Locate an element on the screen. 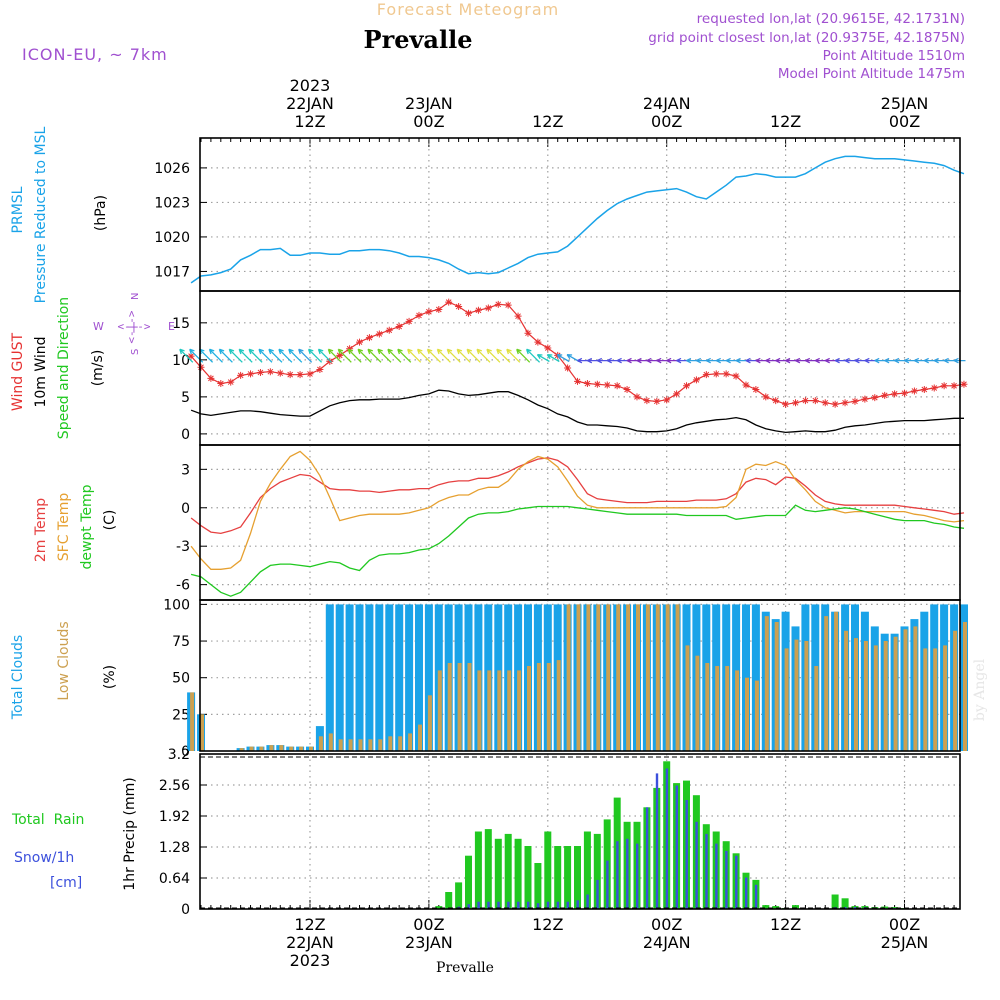 This screenshot has width=1000, height=1000. pressure-unit: (hPa) is located at coordinates (101, 213).